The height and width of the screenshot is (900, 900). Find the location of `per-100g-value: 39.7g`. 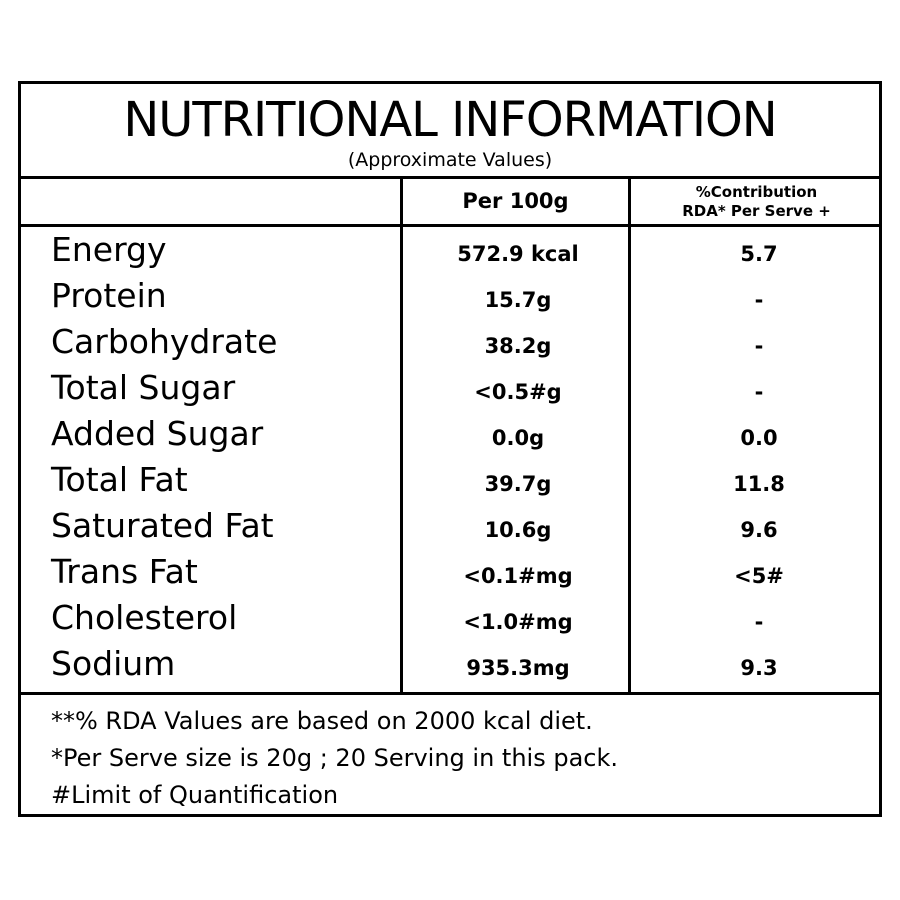

per-100g-value: 39.7g is located at coordinates (518, 484).